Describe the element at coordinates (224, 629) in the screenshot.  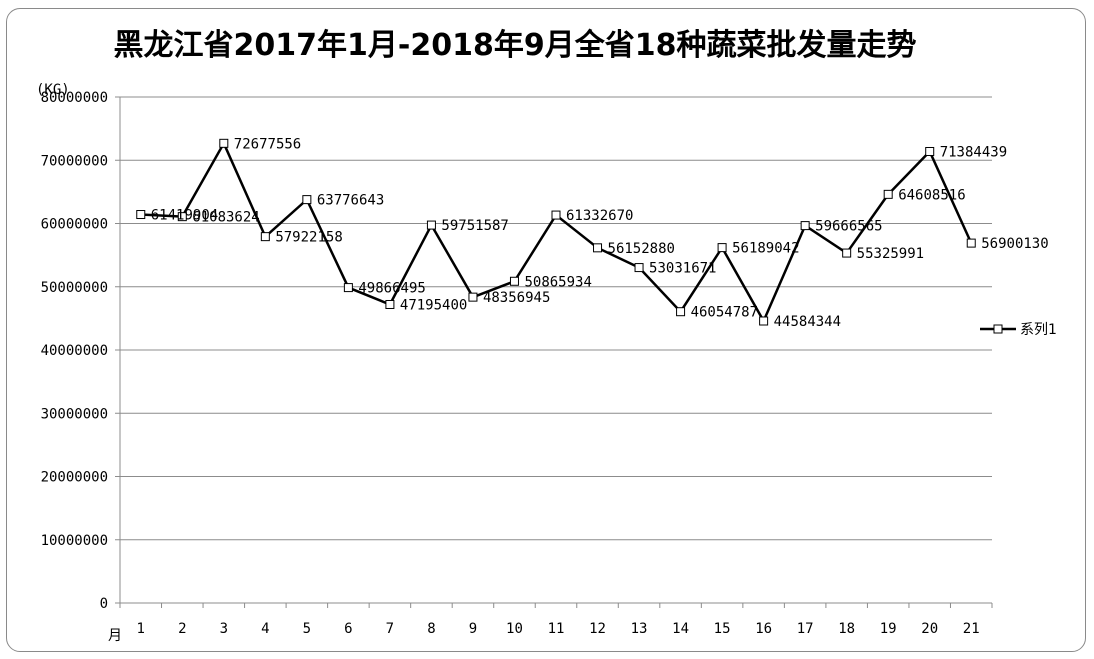
I see `x-tick-label: 3` at that location.